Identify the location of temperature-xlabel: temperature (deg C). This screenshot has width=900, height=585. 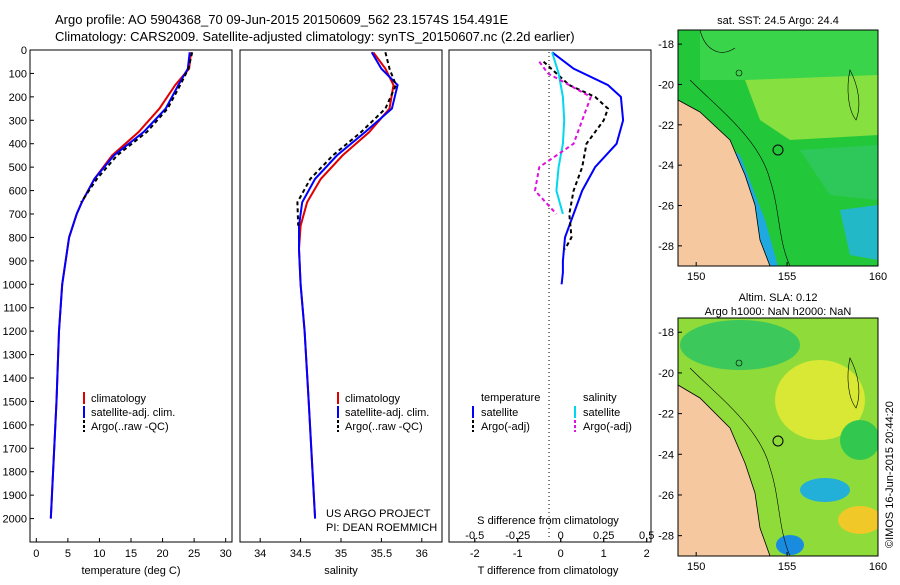
(130, 571).